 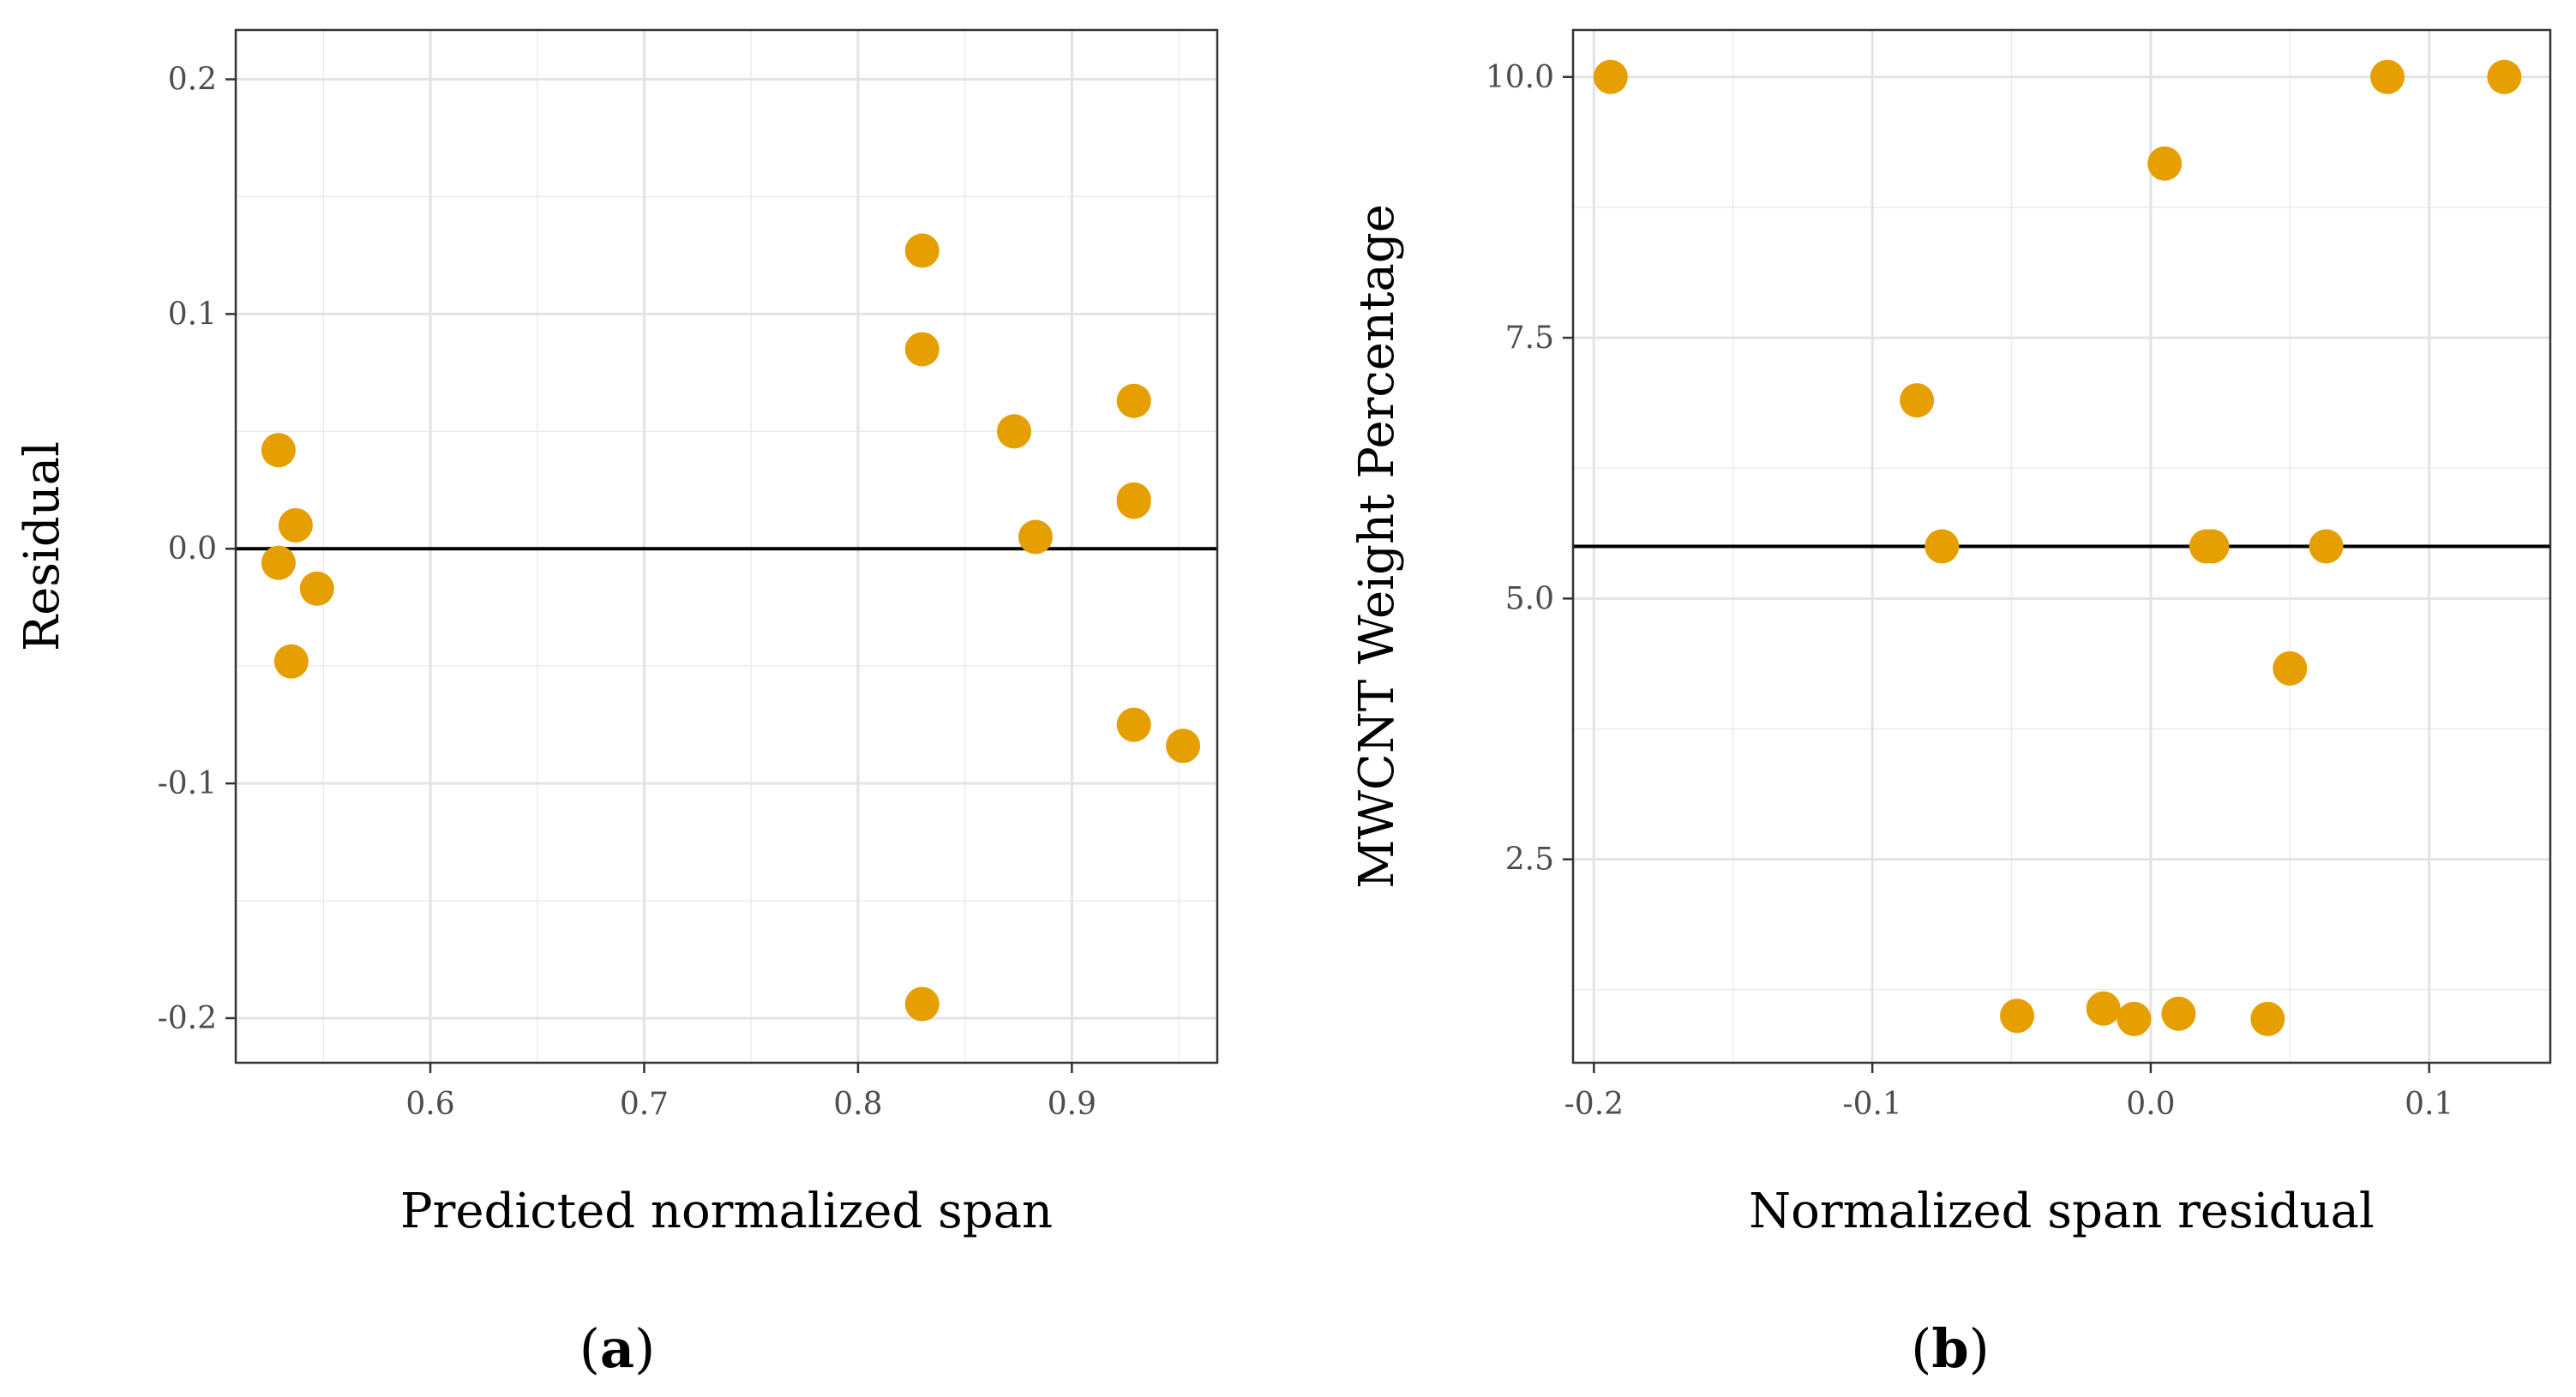 What do you see at coordinates (1520, 78) in the screenshot?
I see `y-tick-label: 10.0` at bounding box center [1520, 78].